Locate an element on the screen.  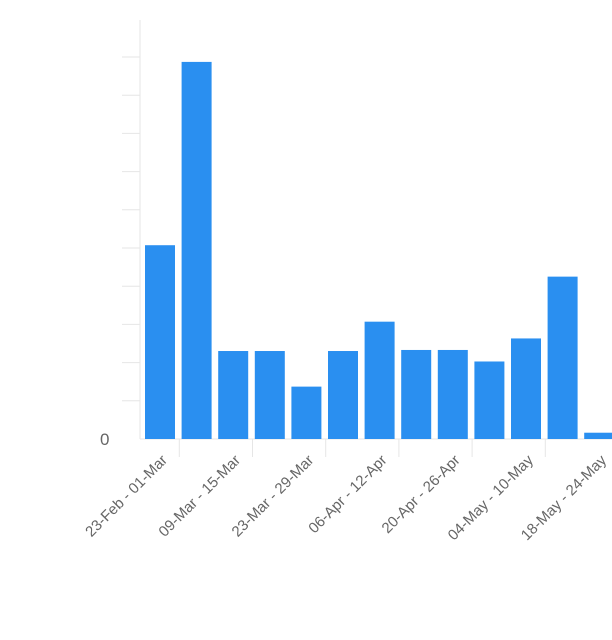
y-tick-label: 0 is located at coordinates (104, 439).